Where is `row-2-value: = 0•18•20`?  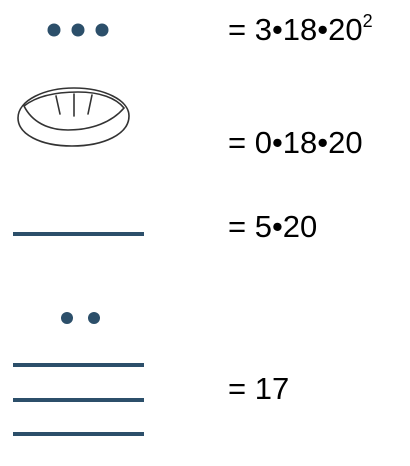 row-2-value: = 0•18•20 is located at coordinates (295, 142).